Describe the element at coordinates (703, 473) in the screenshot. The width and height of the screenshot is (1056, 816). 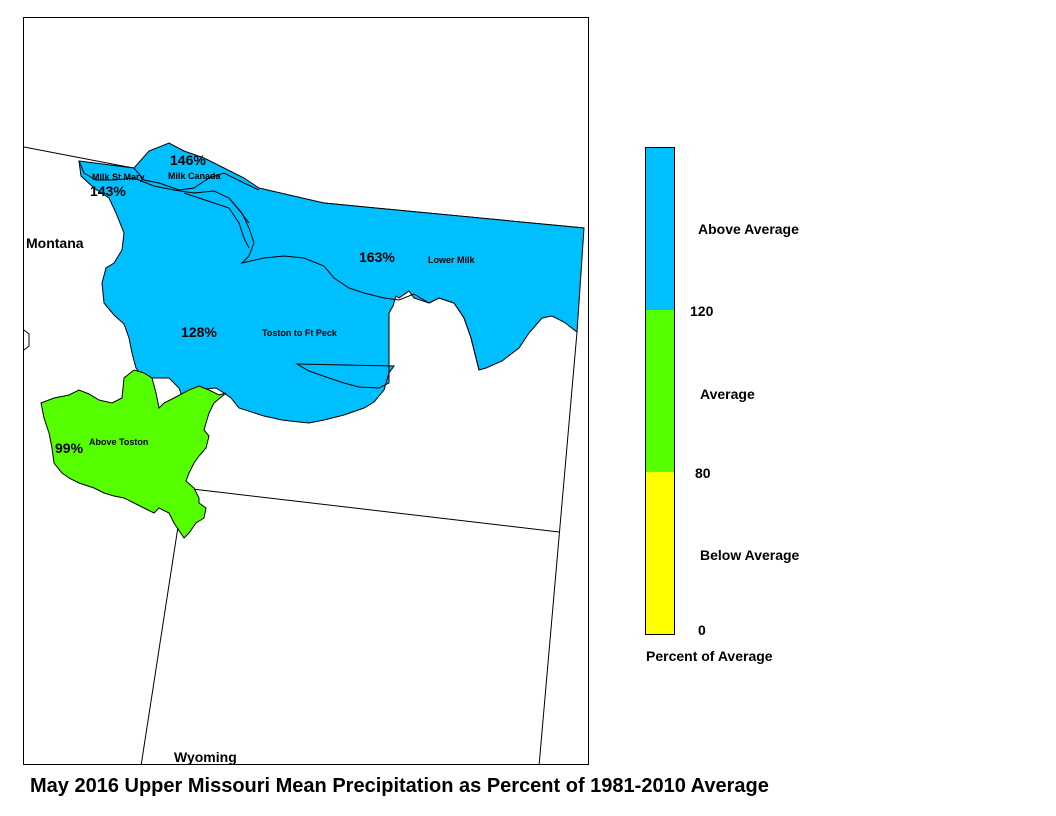
I see `legend-break-80: 80` at that location.